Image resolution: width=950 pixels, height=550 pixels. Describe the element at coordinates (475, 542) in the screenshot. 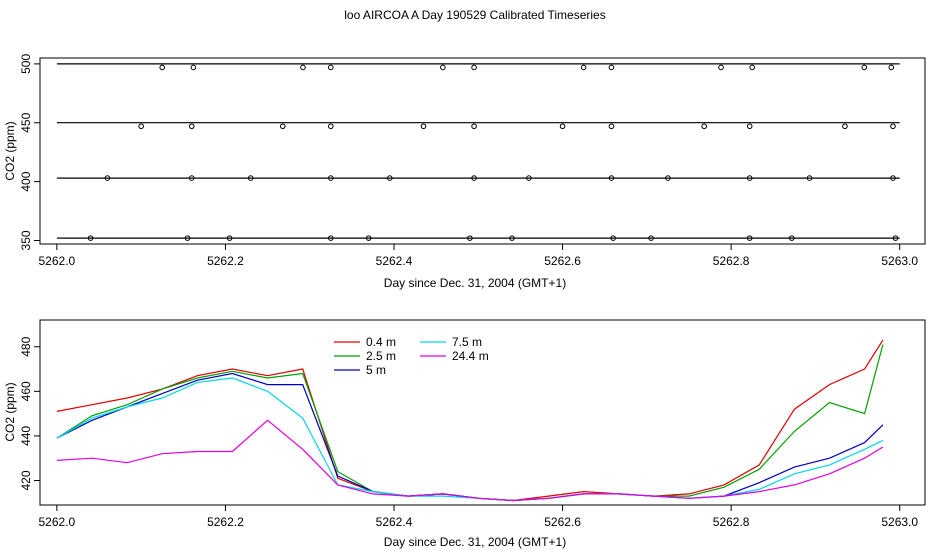

I see `x-axis-label-bottom: Day since Dec. 31, 2004 (GMT+1)` at that location.